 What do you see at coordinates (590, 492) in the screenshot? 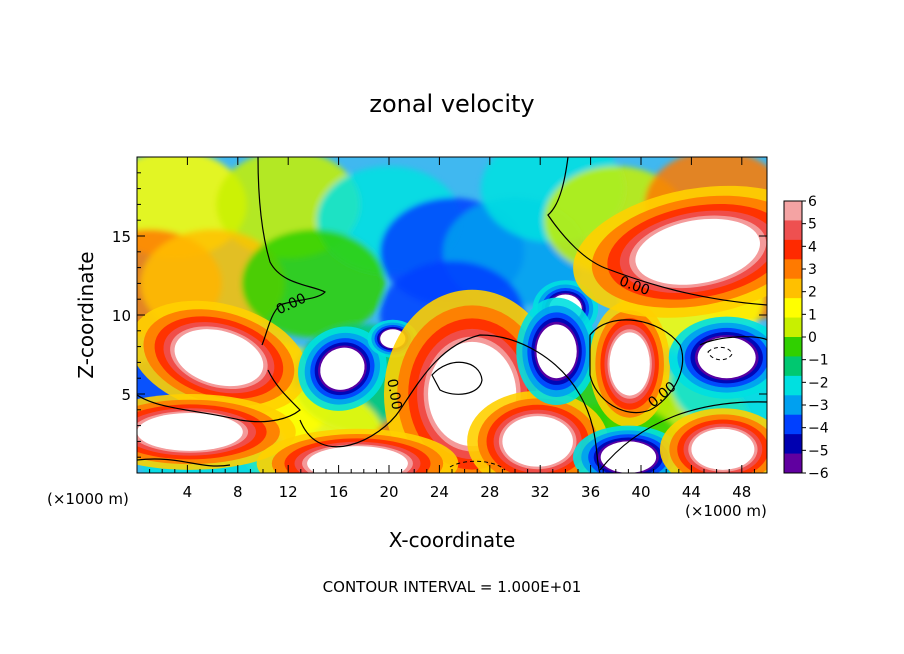
I see `x-tick-label: 36` at bounding box center [590, 492].